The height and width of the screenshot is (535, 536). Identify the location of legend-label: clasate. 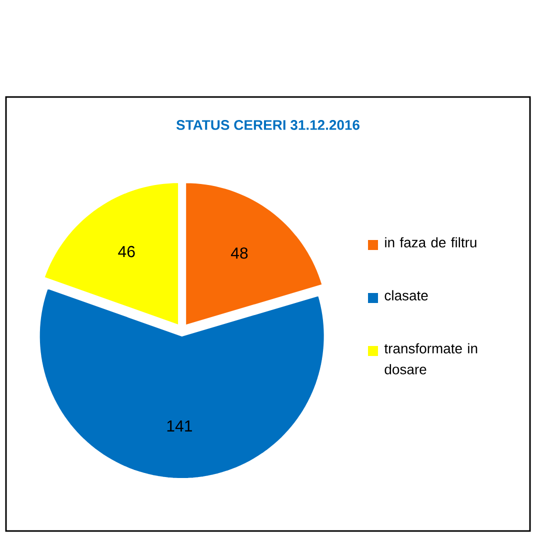
(406, 295).